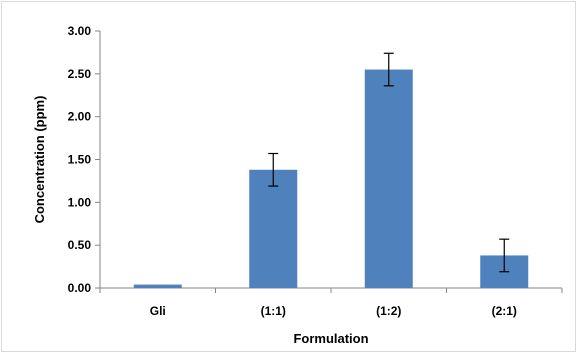 The height and width of the screenshot is (356, 577). Describe the element at coordinates (80, 117) in the screenshot. I see `y-tick-label: 2.00` at that location.